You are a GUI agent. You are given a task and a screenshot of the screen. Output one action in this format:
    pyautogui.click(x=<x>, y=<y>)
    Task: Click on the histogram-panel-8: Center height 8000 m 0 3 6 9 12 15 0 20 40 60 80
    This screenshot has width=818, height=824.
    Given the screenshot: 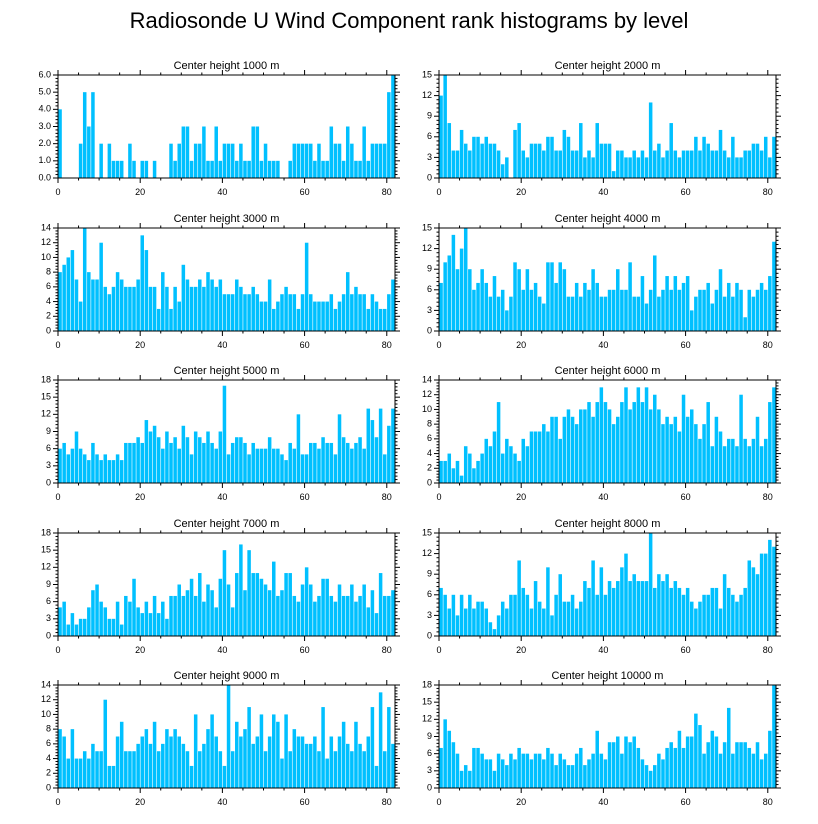 What is the action you would take?
    pyautogui.click(x=601, y=586)
    